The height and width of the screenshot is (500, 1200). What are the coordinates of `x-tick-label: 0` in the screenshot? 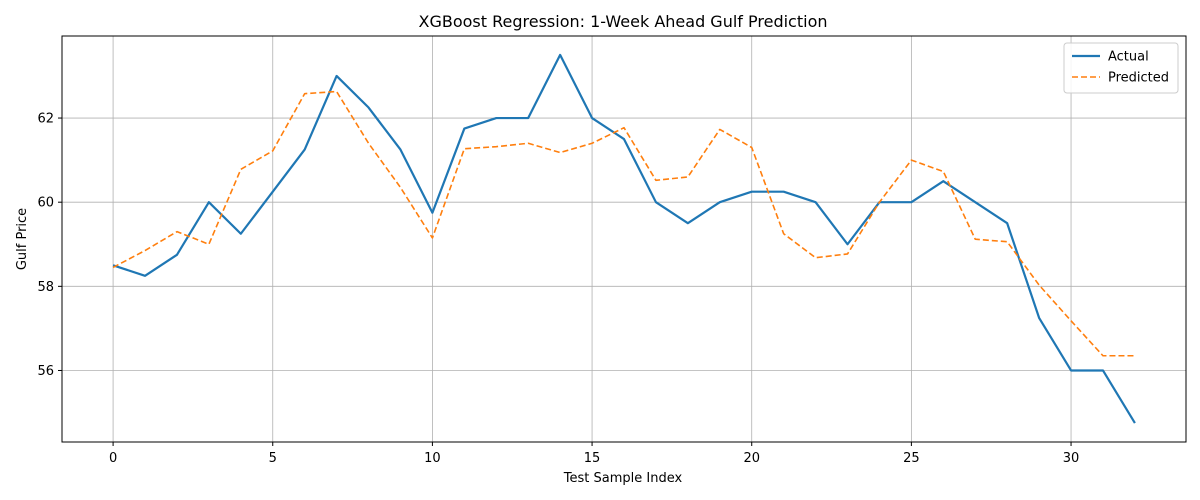 It's located at (113, 458).